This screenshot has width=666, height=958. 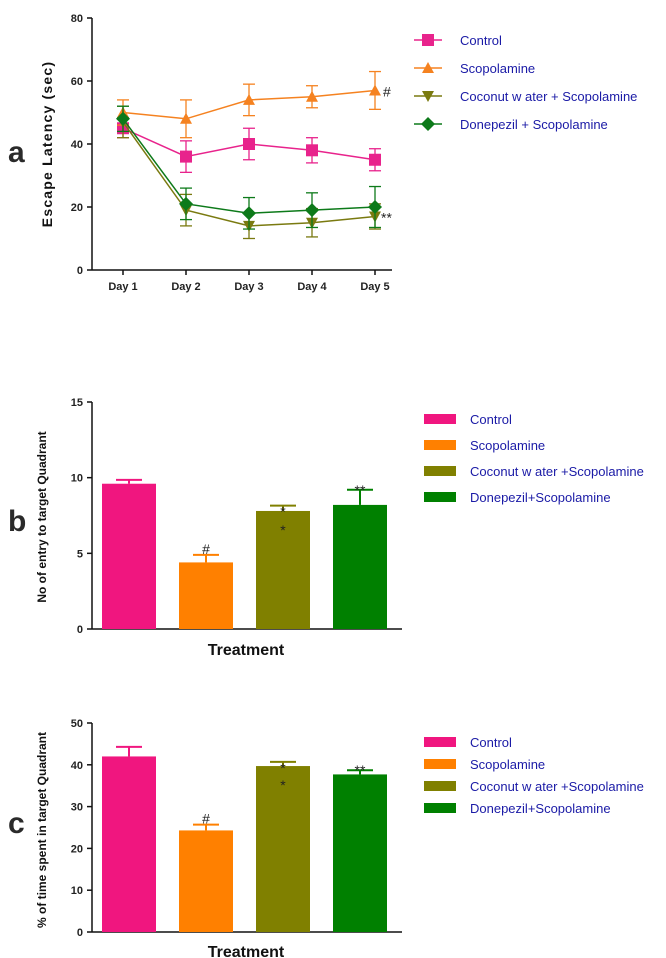 What do you see at coordinates (374, 287) in the screenshot?
I see `x-tick-label-a: Day 5` at bounding box center [374, 287].